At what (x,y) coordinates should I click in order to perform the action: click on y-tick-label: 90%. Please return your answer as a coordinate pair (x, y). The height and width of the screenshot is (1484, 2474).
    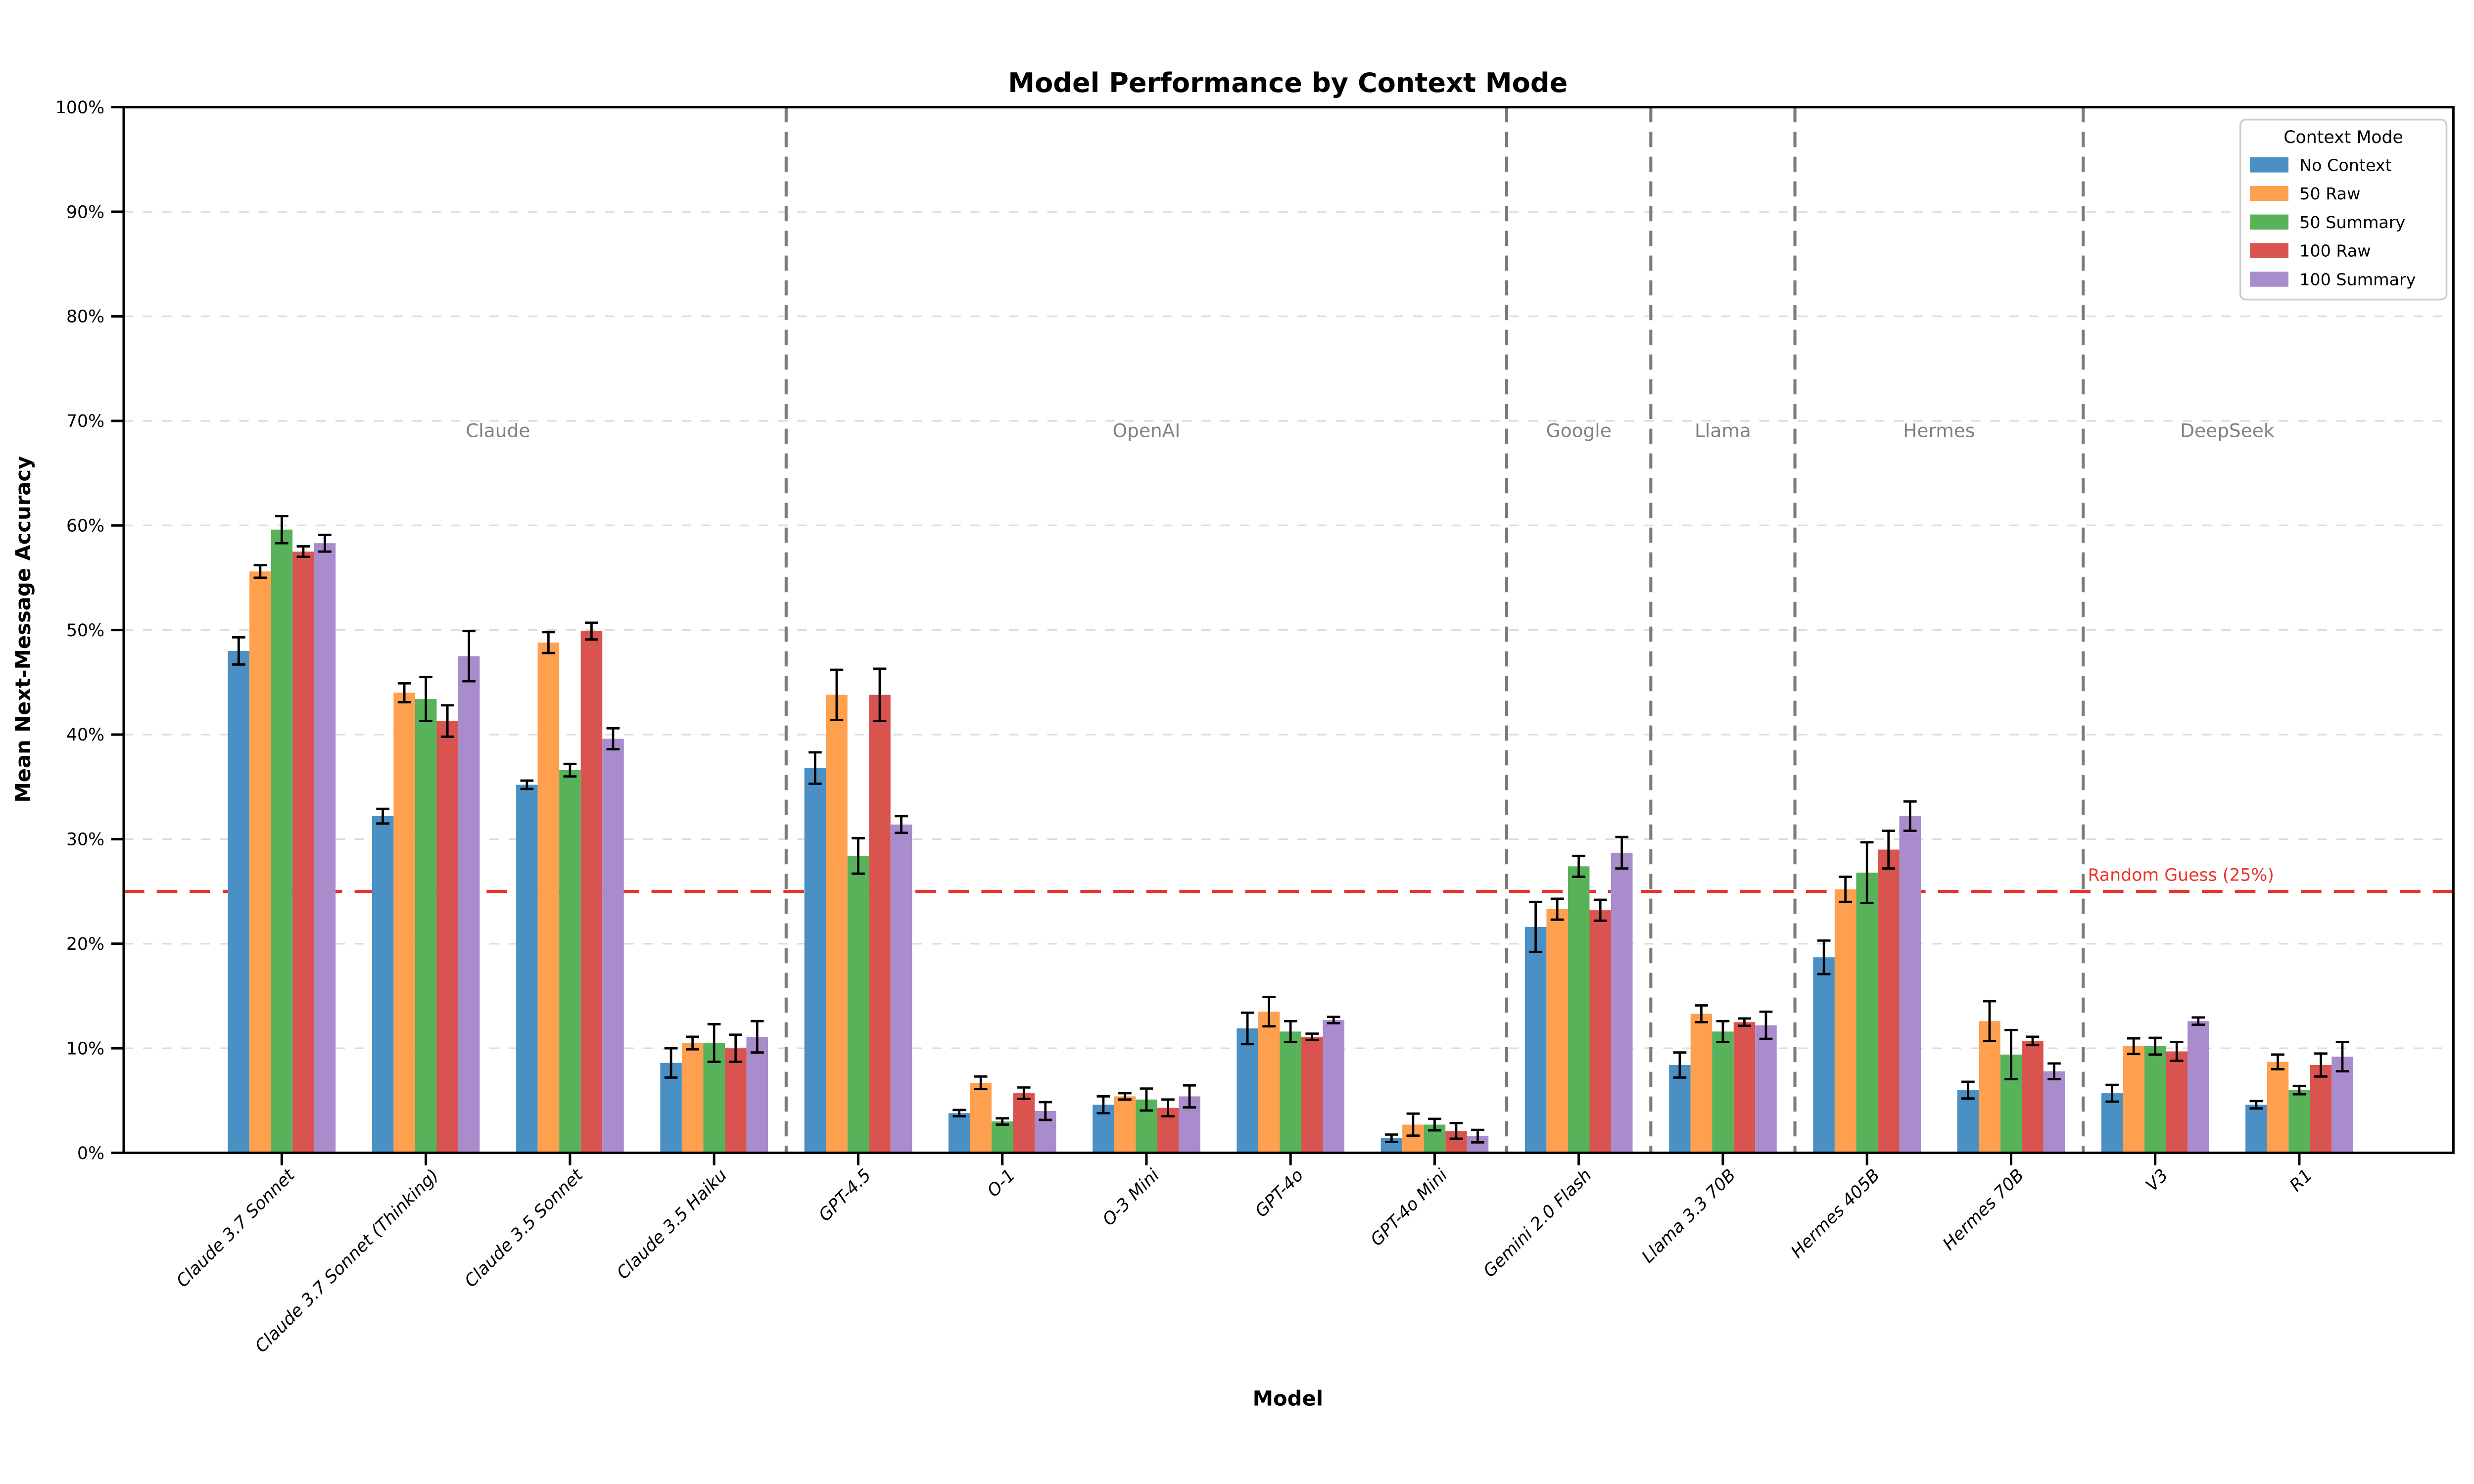
    Looking at the image, I should click on (85, 212).